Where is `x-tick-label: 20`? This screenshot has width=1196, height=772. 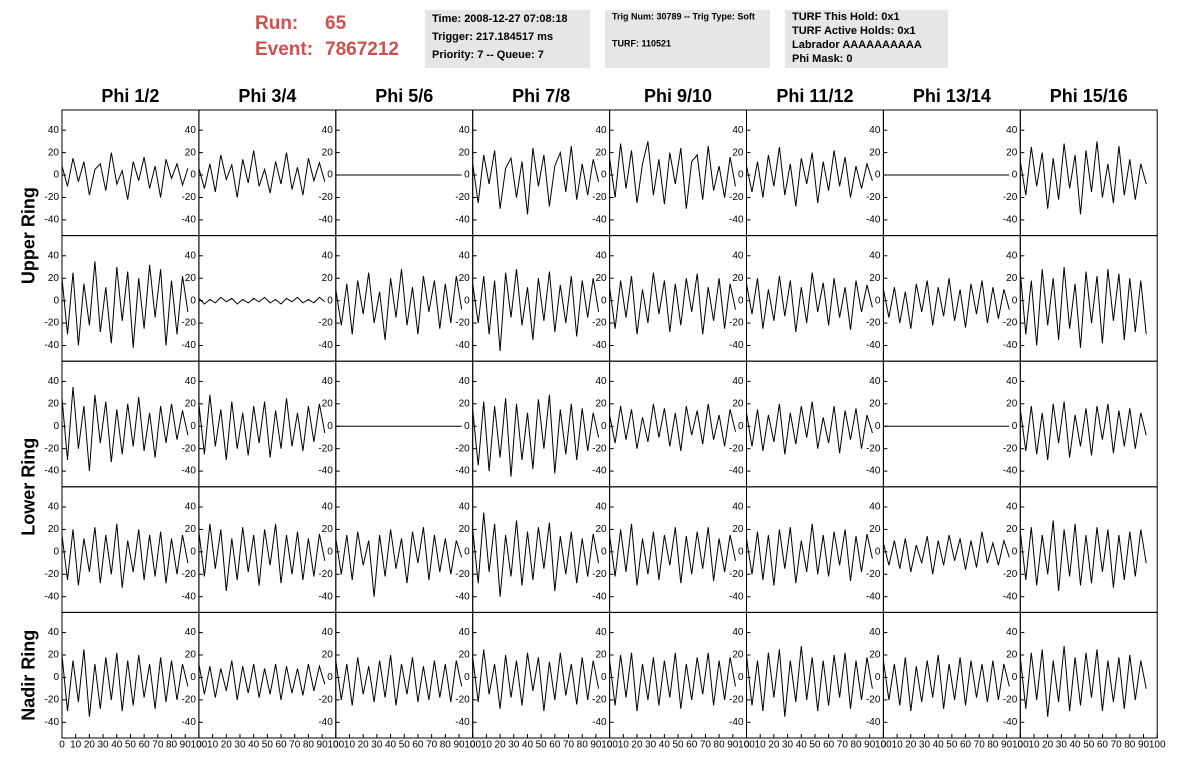 x-tick-label: 20 is located at coordinates (1048, 745).